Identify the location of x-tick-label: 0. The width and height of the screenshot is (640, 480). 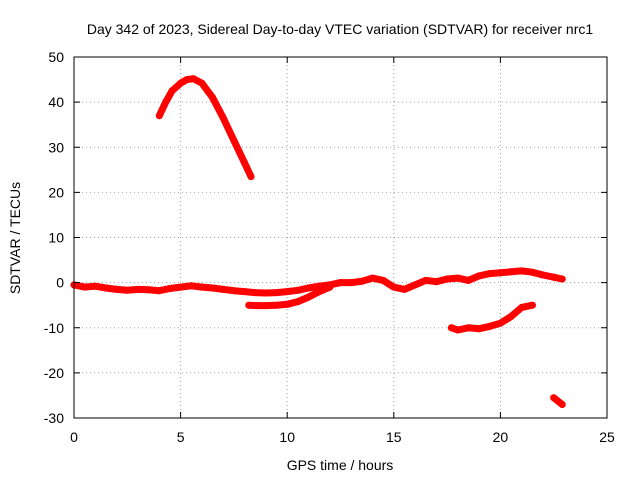
(74, 437).